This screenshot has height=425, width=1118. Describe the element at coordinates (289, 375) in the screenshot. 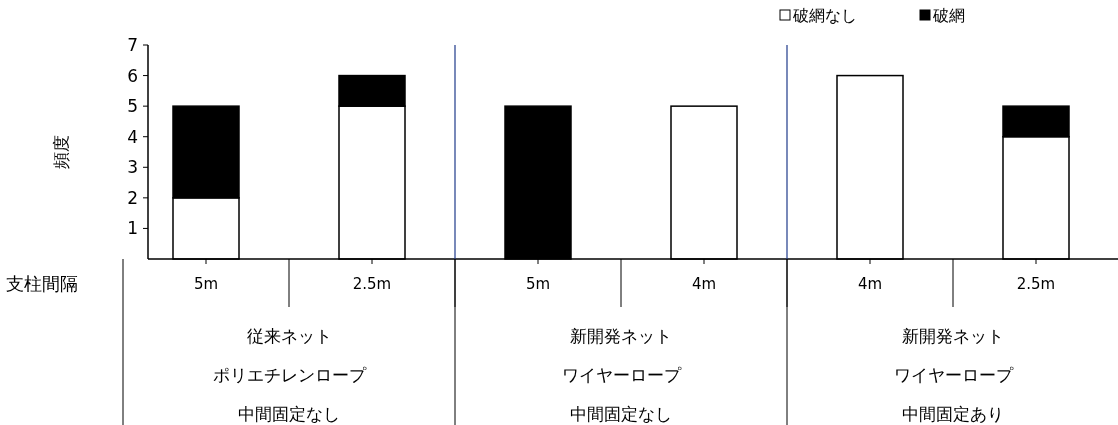

I see `text: ポリエチレンロープ` at that location.